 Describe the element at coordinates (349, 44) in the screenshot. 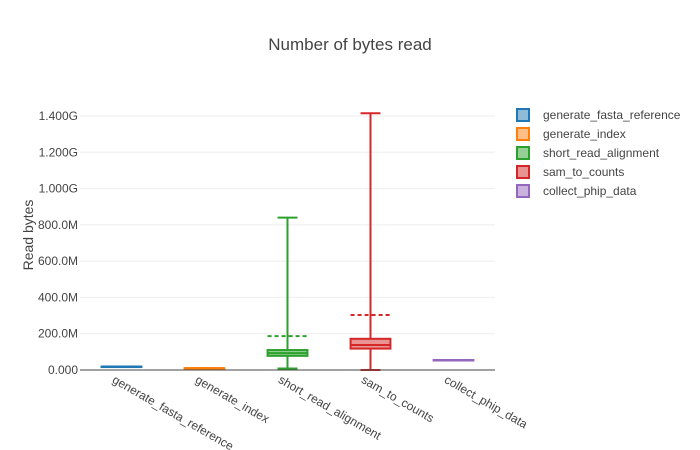

I see `chart-title: Number of bytes read` at that location.